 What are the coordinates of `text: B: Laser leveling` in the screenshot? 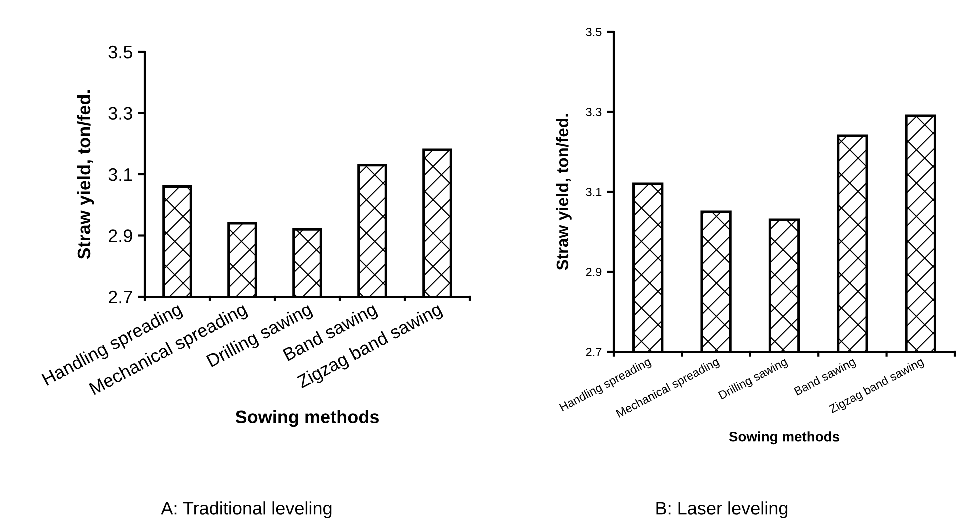 It's located at (722, 510).